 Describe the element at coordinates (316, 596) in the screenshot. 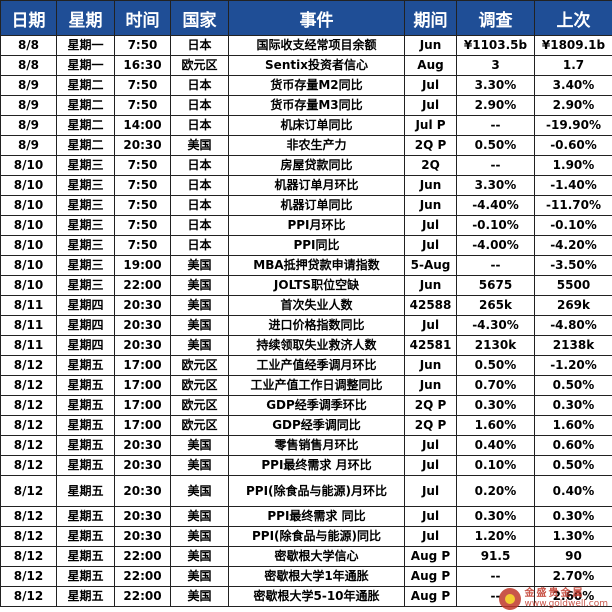

I see `event-cell: 密歇根大学5-10年通胀` at that location.